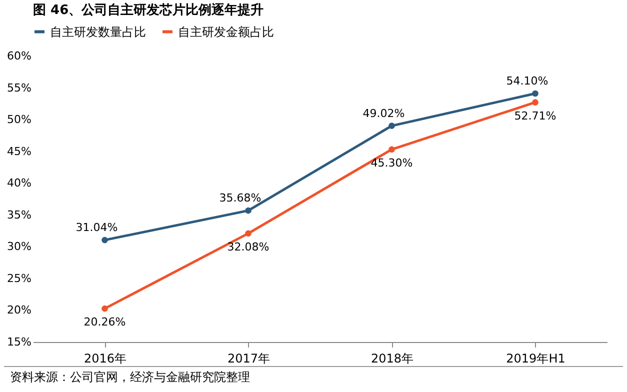 Image resolution: width=627 pixels, height=392 pixels. What do you see at coordinates (19, 310) in the screenshot?
I see `y-tick-label: 20%` at bounding box center [19, 310].